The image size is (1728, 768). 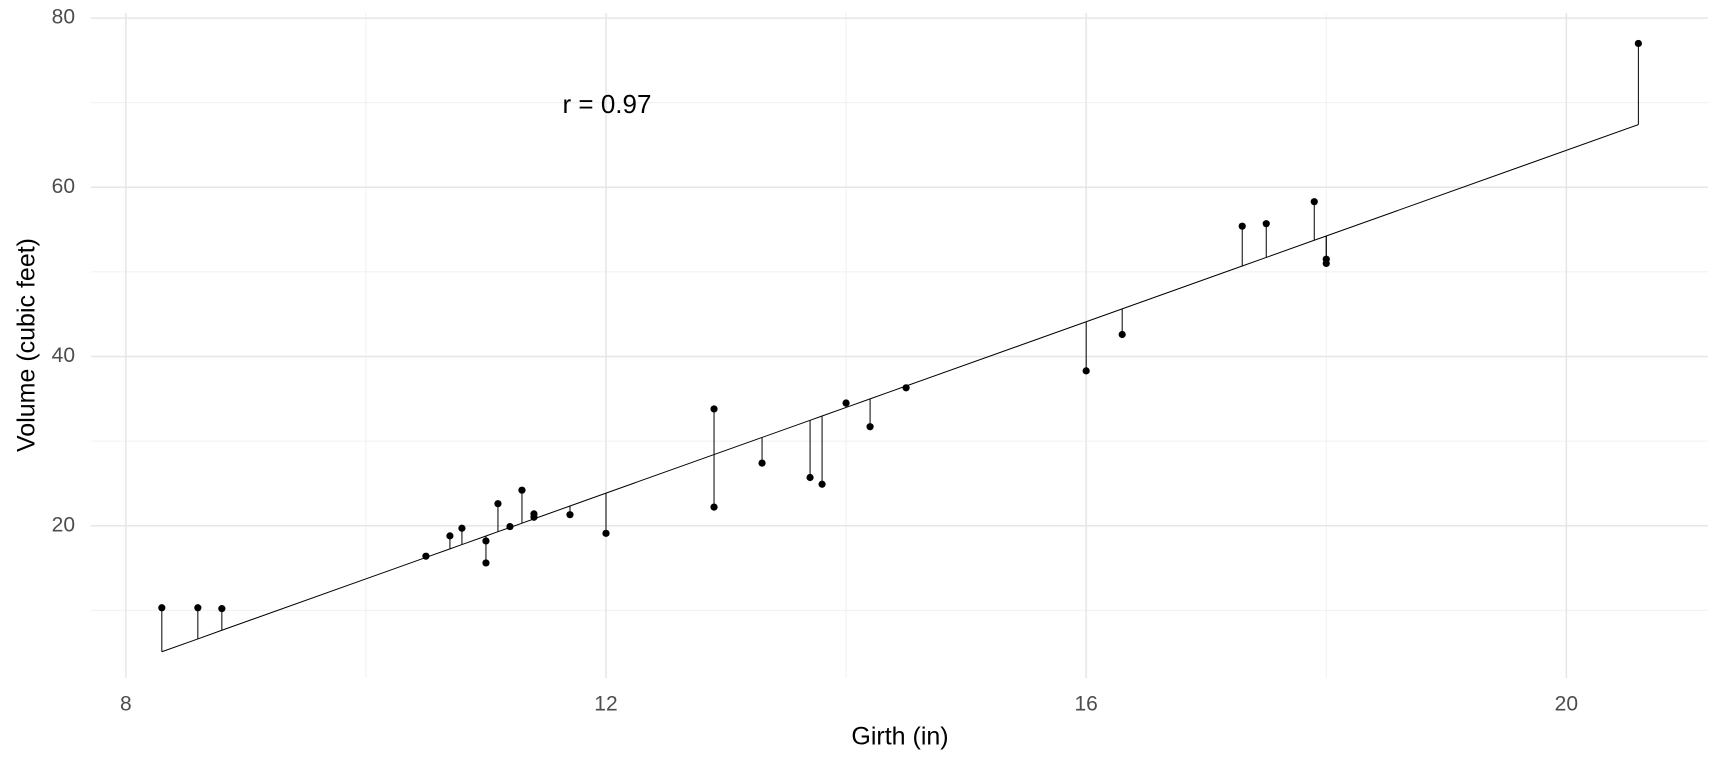 What do you see at coordinates (605, 704) in the screenshot?
I see `x-tick-label: 12` at bounding box center [605, 704].